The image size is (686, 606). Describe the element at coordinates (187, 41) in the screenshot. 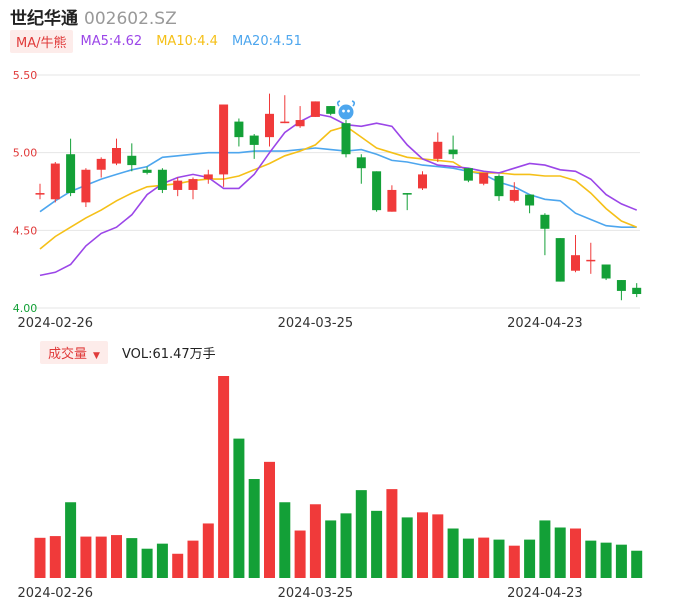

I see `ma10-label: MA10:4.4` at that location.